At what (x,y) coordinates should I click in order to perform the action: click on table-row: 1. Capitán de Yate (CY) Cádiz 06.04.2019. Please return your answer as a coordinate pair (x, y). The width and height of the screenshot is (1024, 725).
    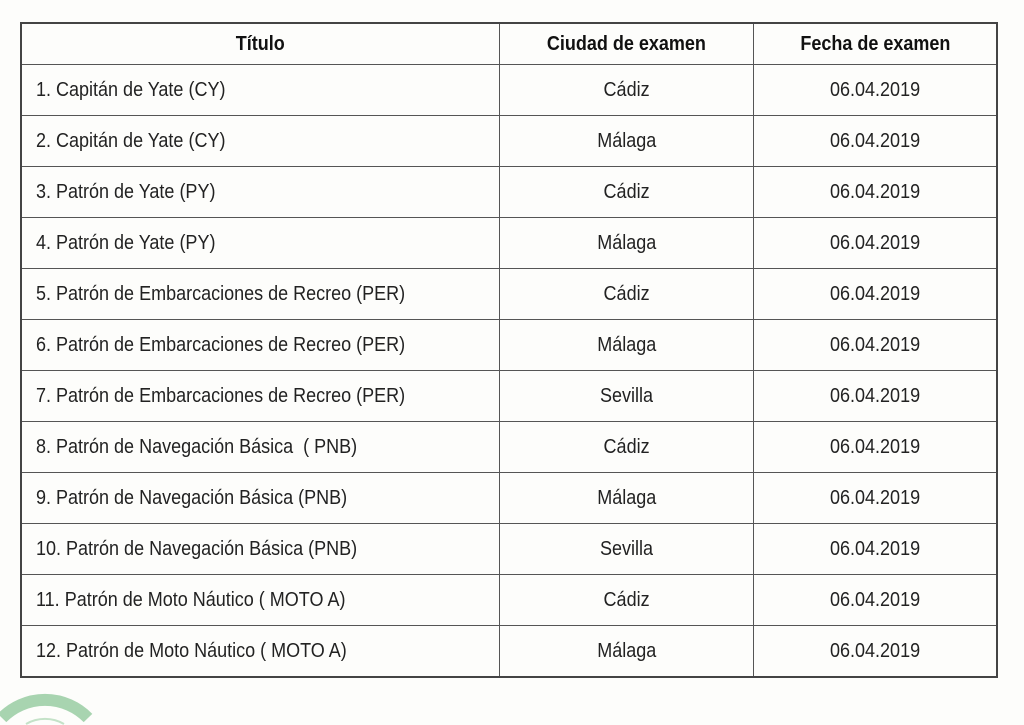
    Looking at the image, I should click on (509, 90).